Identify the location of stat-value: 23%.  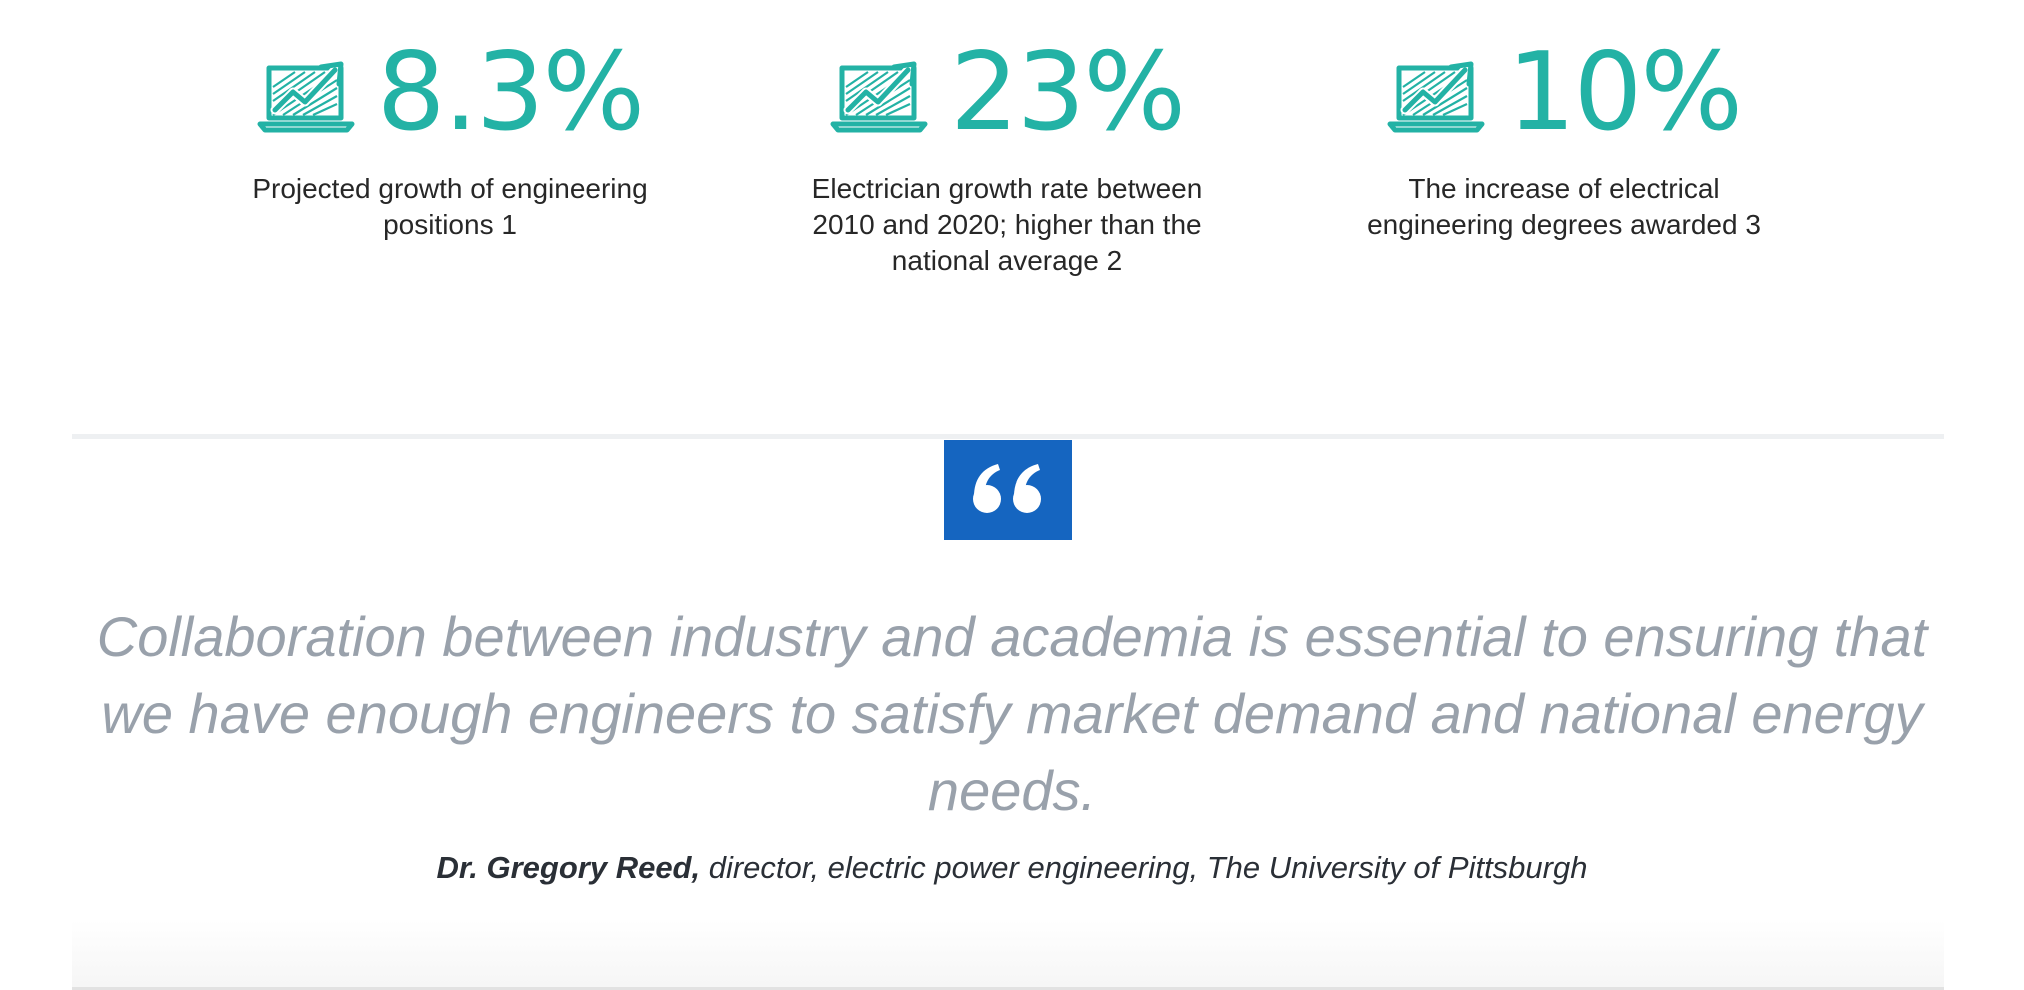
(1067, 92).